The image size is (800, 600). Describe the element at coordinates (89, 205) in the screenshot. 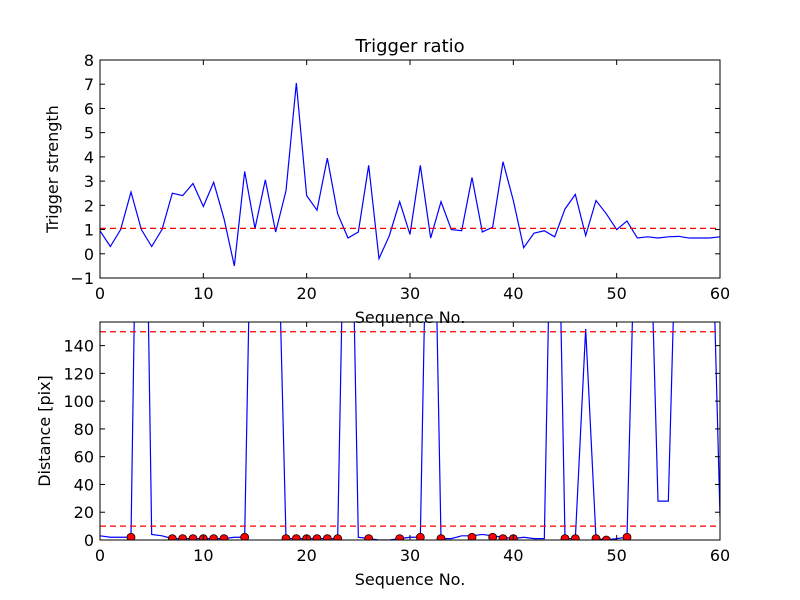

I see `y-tick-label: 2` at that location.